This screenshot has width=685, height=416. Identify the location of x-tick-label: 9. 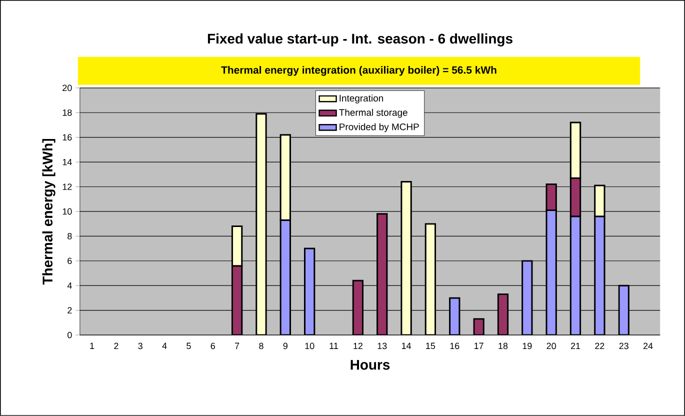
(285, 346).